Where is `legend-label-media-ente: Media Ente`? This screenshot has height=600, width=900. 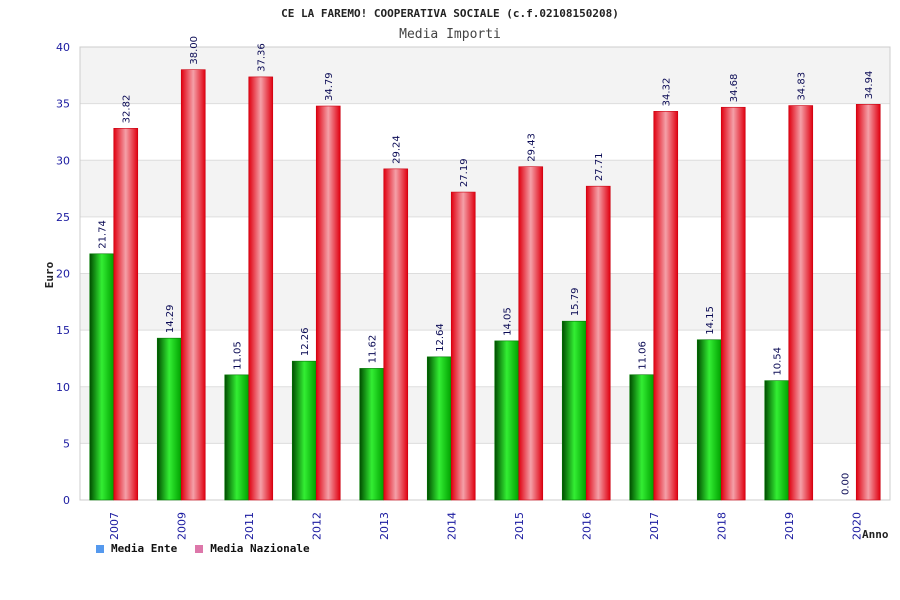
legend-label-media-ente: Media Ente is located at coordinates (144, 548).